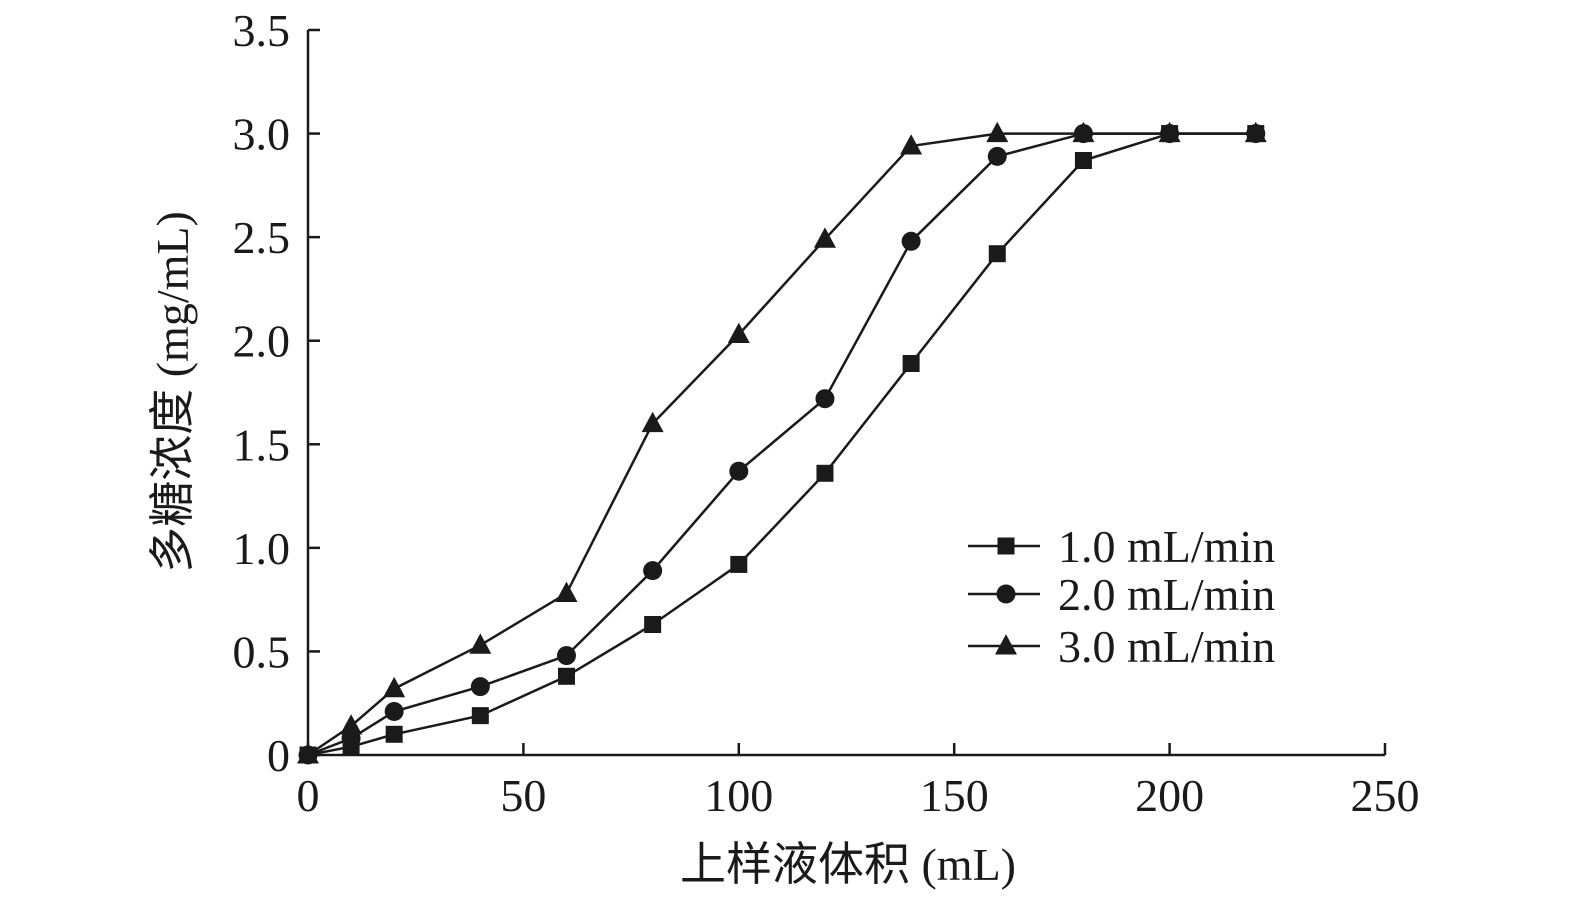 The image size is (1575, 902). I want to click on x-tick-label: 200, so click(1169, 795).